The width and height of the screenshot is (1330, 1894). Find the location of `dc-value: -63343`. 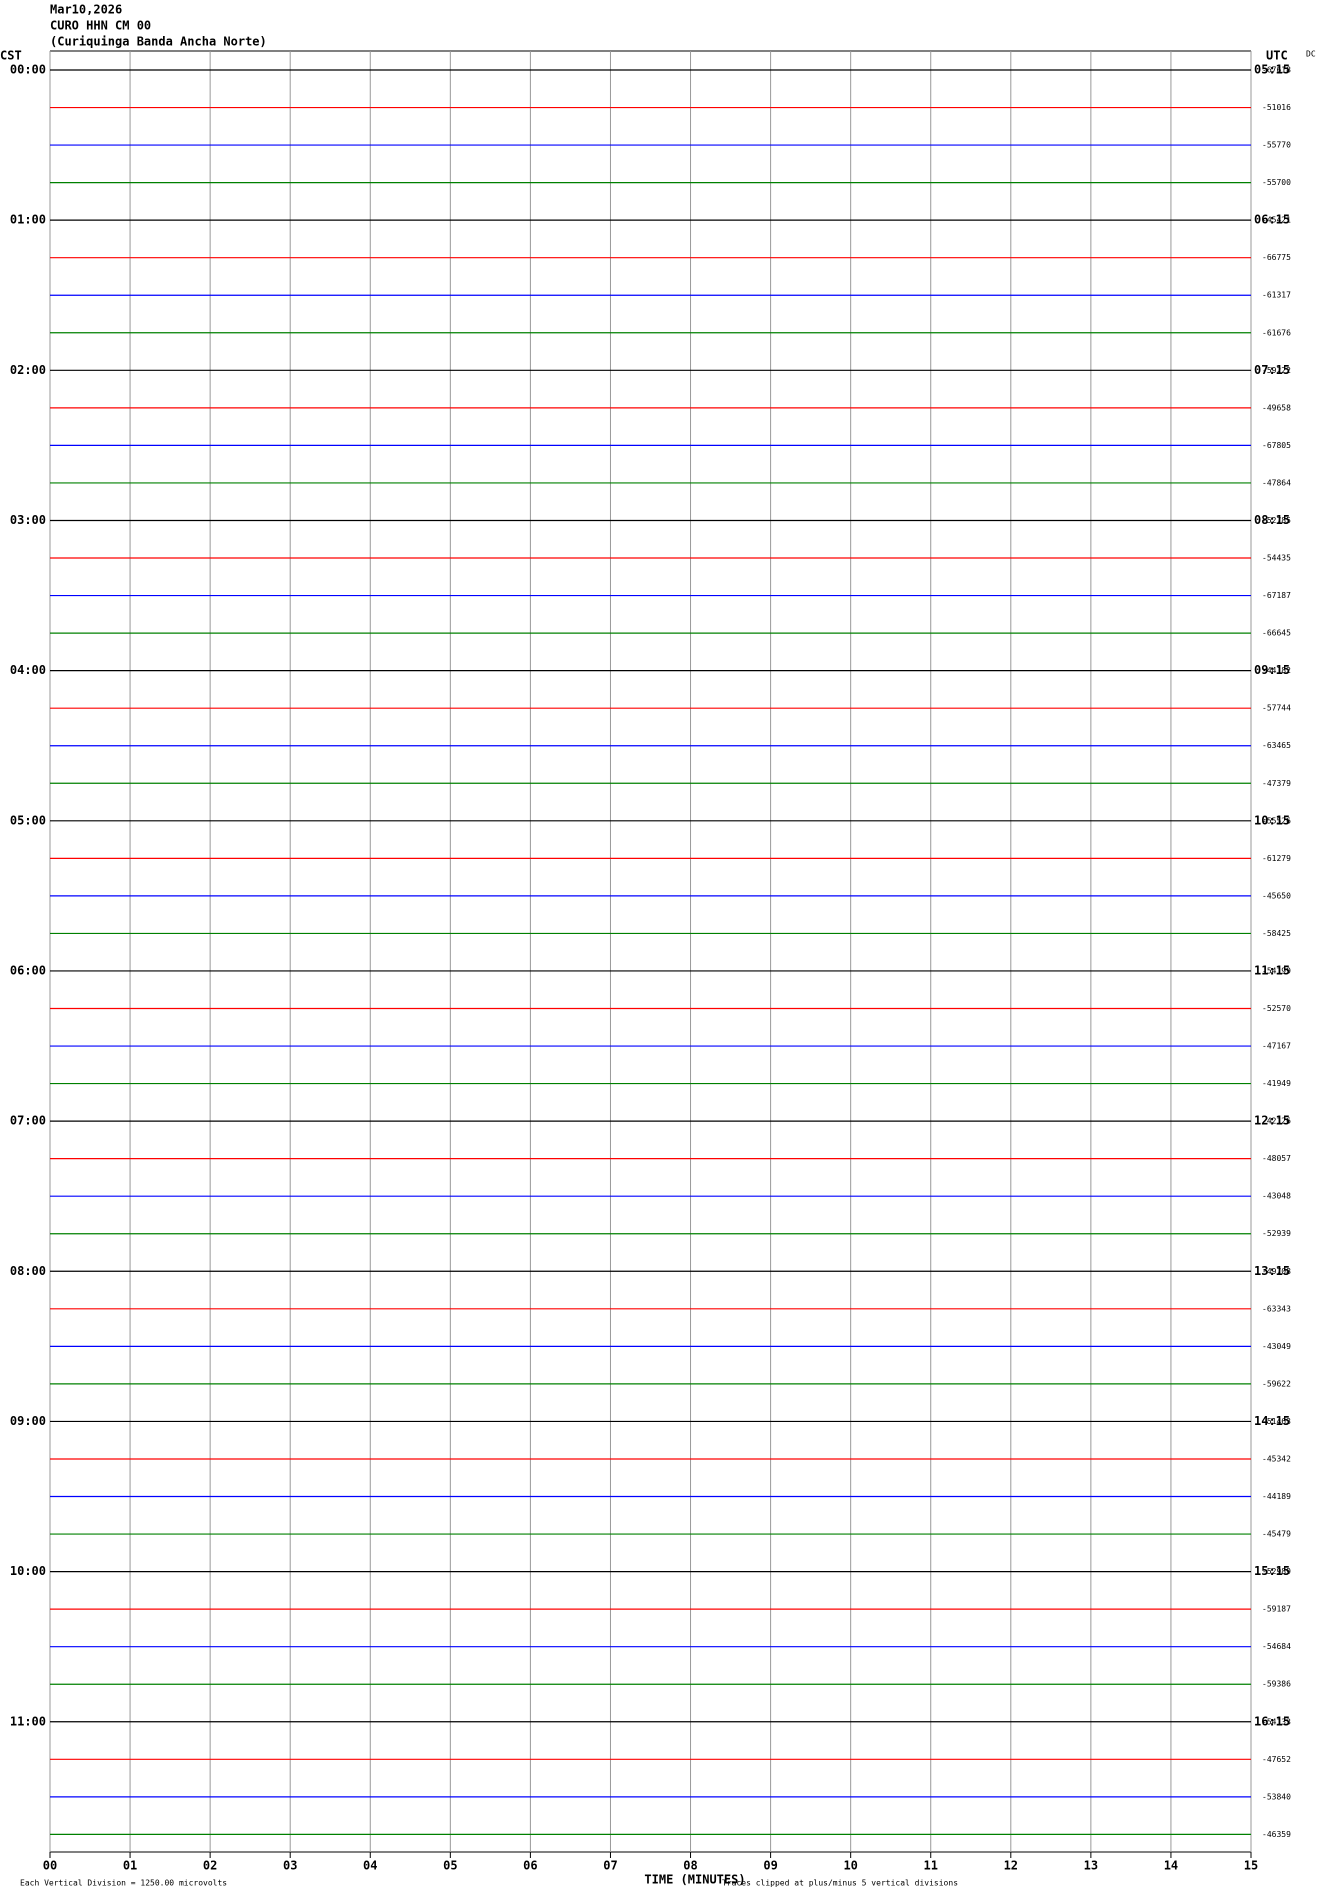

dc-value: -63343 is located at coordinates (1276, 1308).